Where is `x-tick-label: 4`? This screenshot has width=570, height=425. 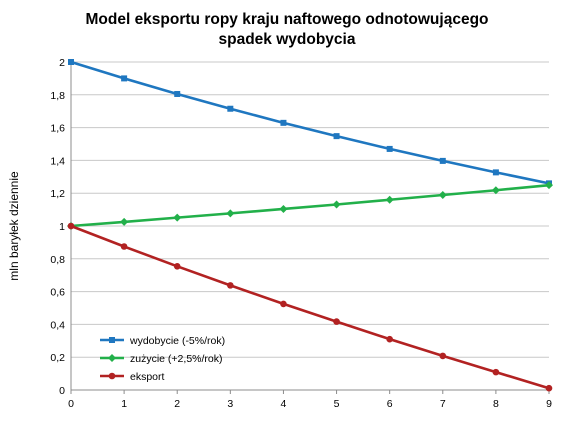 x-tick-label: 4 is located at coordinates (284, 404).